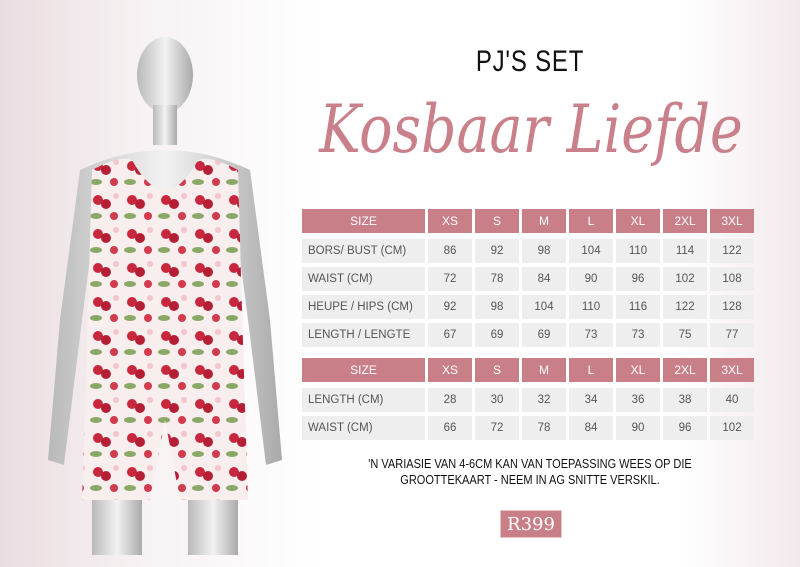 This screenshot has height=567, width=800. I want to click on value-cell: 108, so click(732, 279).